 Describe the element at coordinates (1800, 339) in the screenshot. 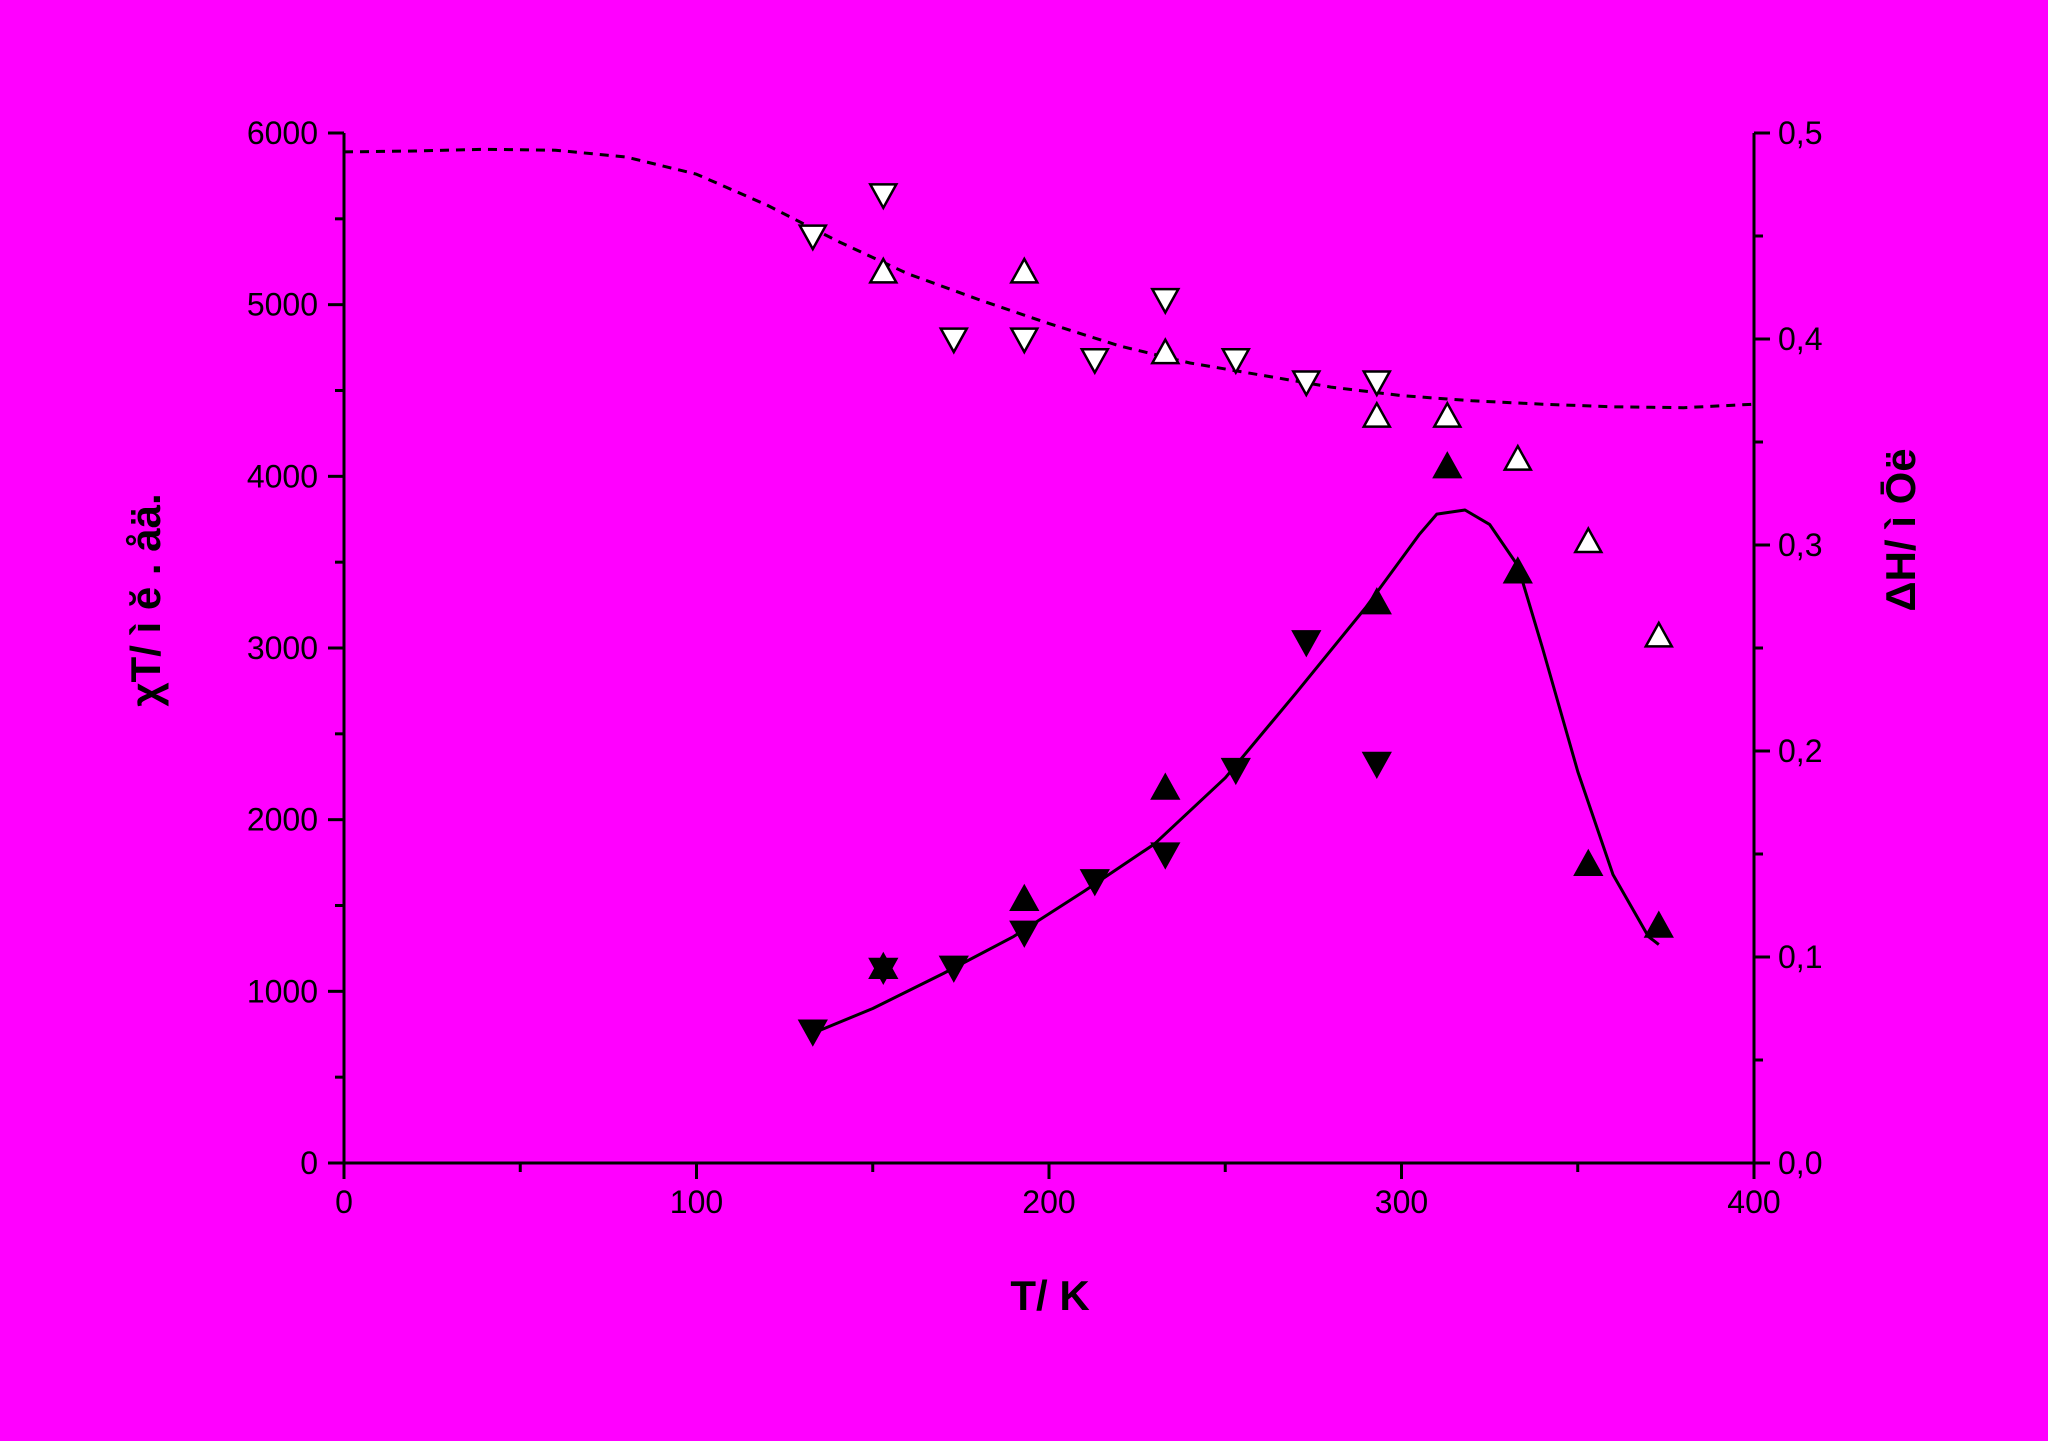

I see `y-right-tick-label: 0,4` at that location.